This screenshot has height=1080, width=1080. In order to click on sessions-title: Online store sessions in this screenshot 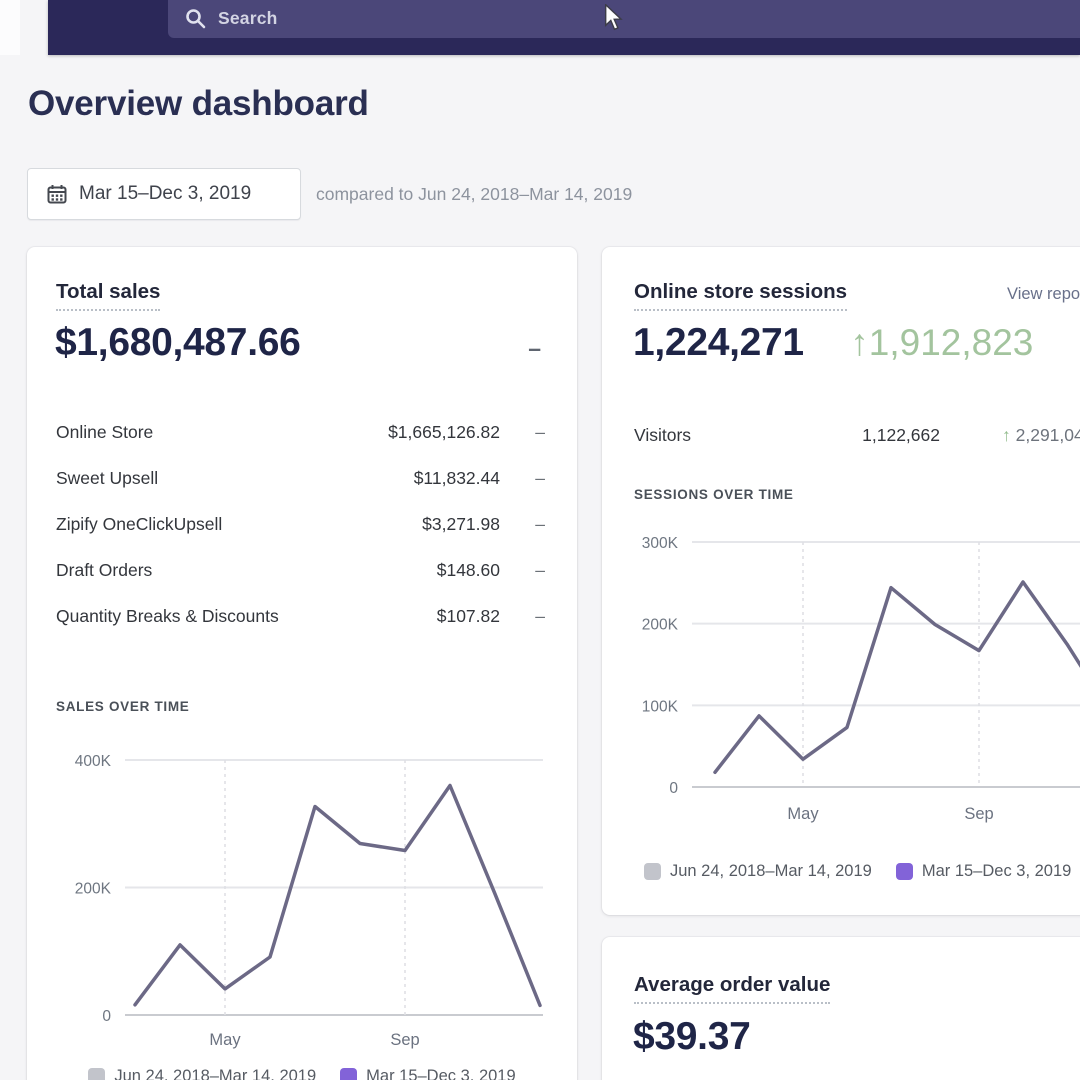, I will do `click(741, 295)`.